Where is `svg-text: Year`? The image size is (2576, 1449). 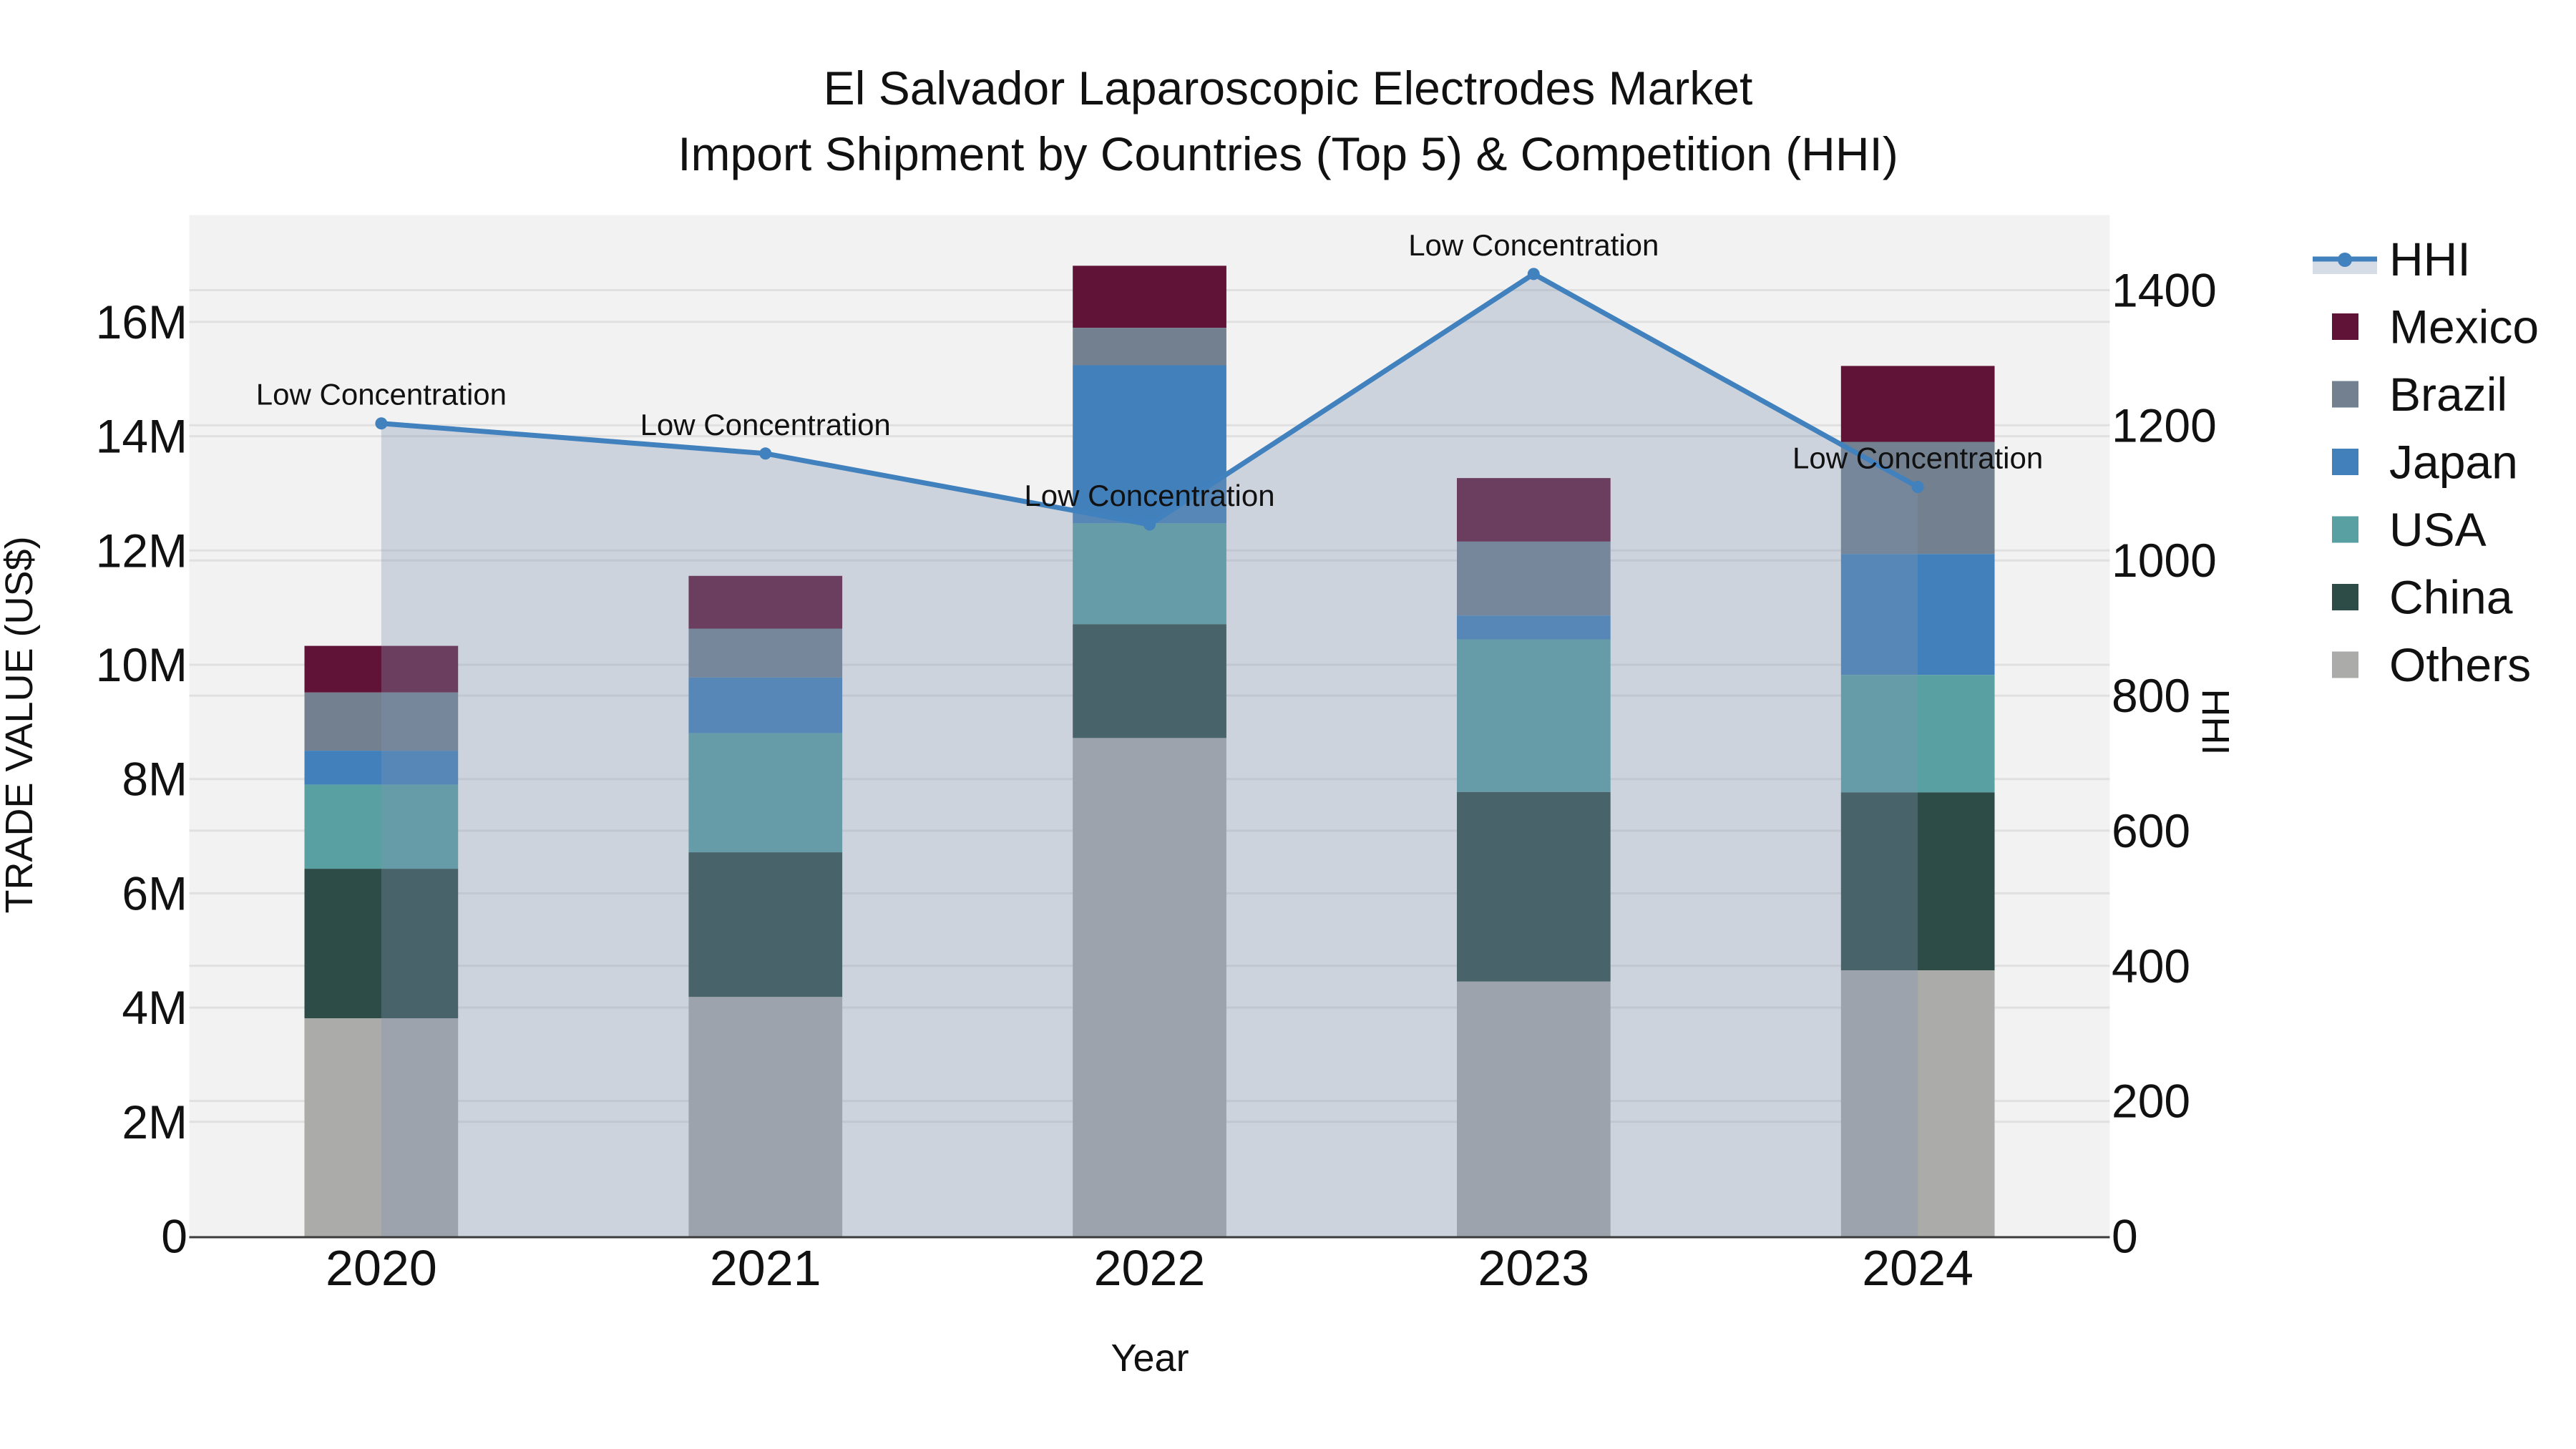 svg-text: Year is located at coordinates (1150, 1358).